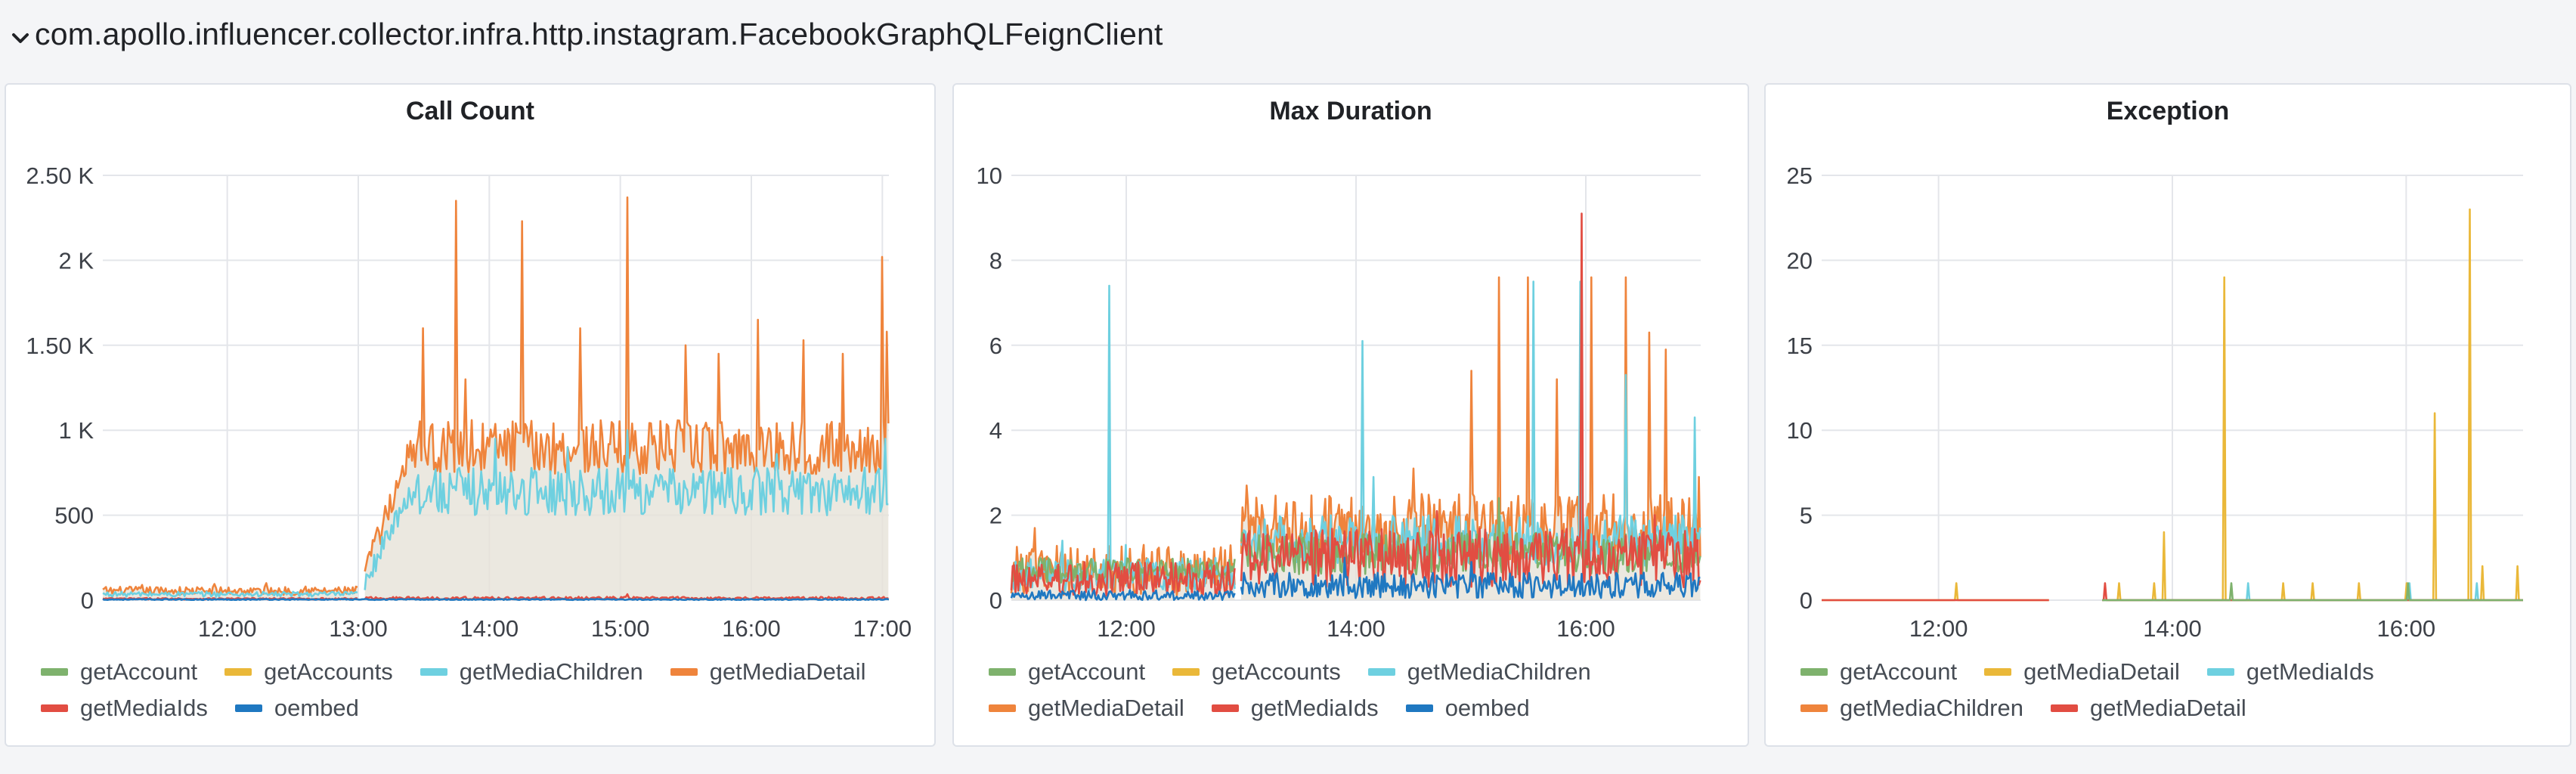  I want to click on panel-title: Call Count, so click(470, 111).